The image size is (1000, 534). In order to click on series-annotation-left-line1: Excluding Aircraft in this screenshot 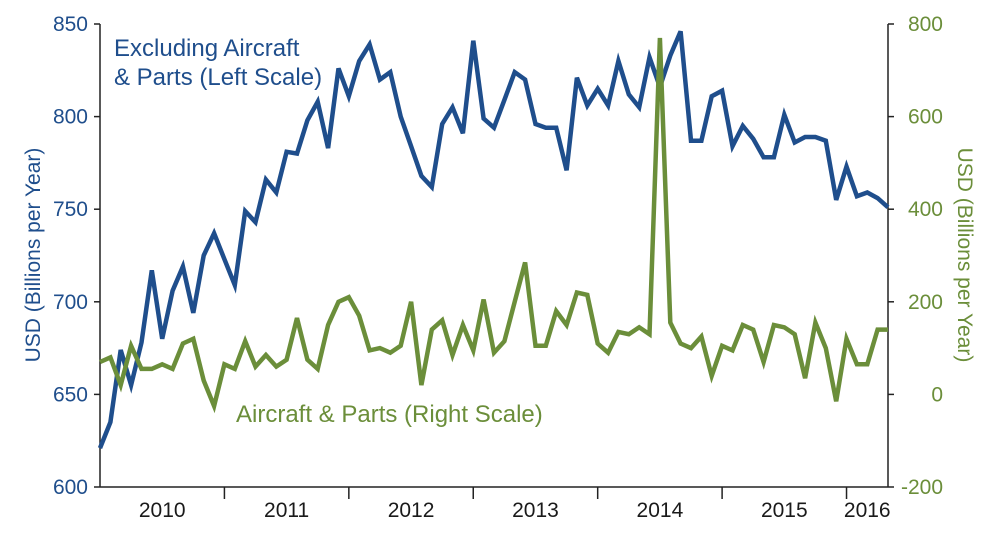, I will do `click(207, 48)`.